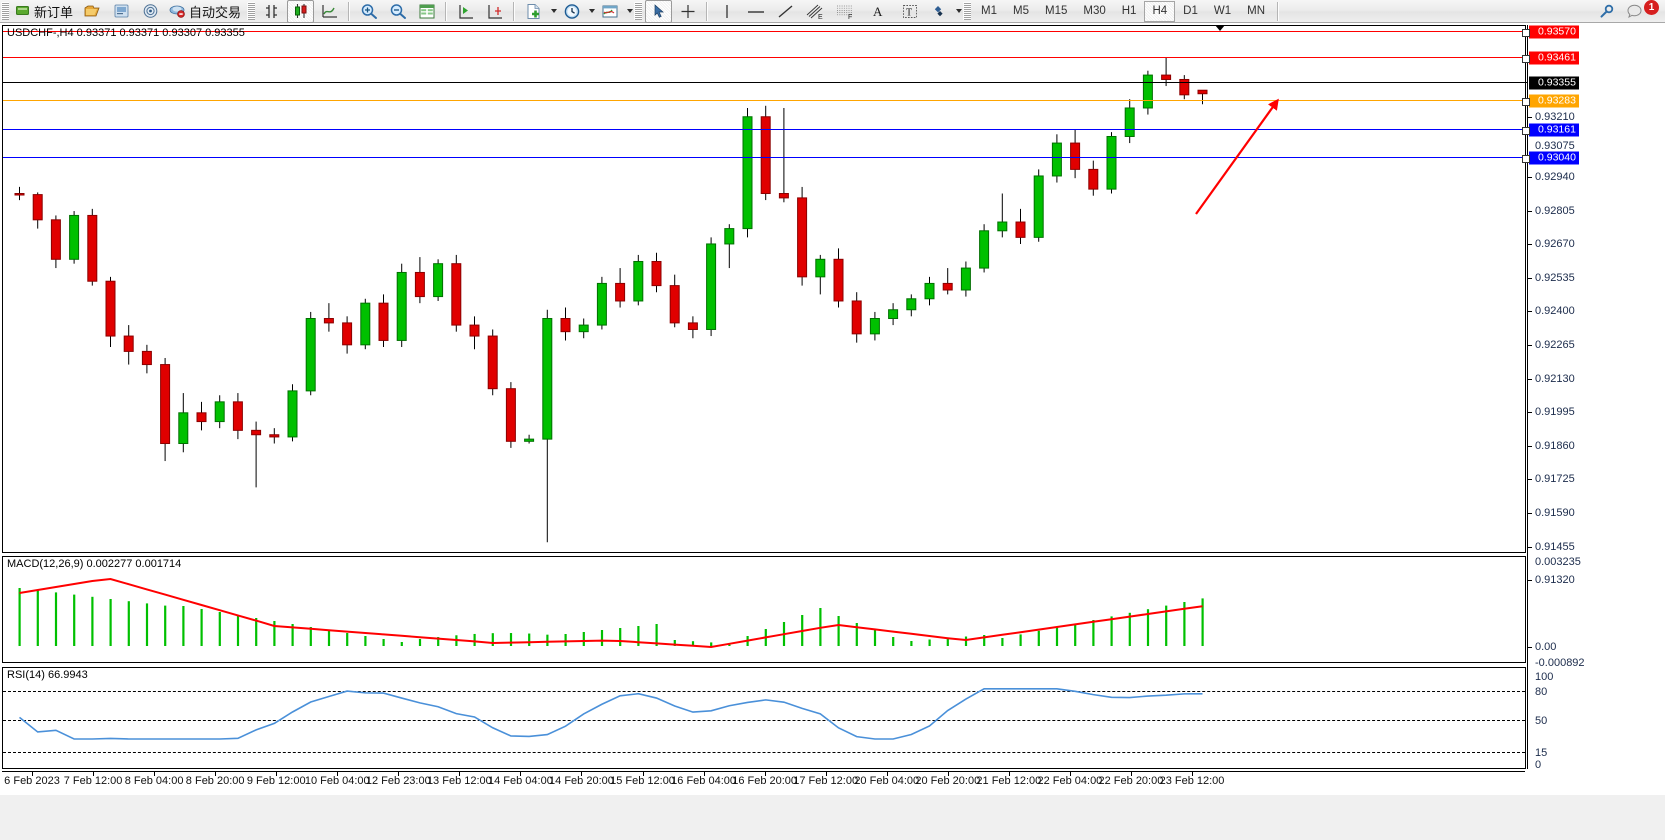 This screenshot has height=840, width=1665. Describe the element at coordinates (92, 11) in the screenshot. I see `expert-advisor-button` at that location.